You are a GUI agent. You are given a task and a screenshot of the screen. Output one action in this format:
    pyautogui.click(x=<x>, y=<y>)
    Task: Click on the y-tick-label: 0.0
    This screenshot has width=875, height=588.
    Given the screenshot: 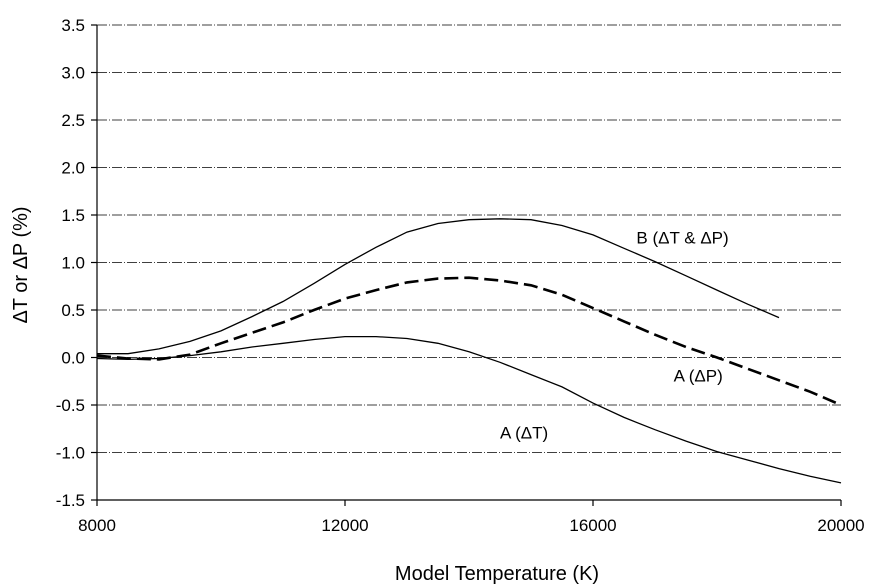 What is the action you would take?
    pyautogui.click(x=73, y=358)
    